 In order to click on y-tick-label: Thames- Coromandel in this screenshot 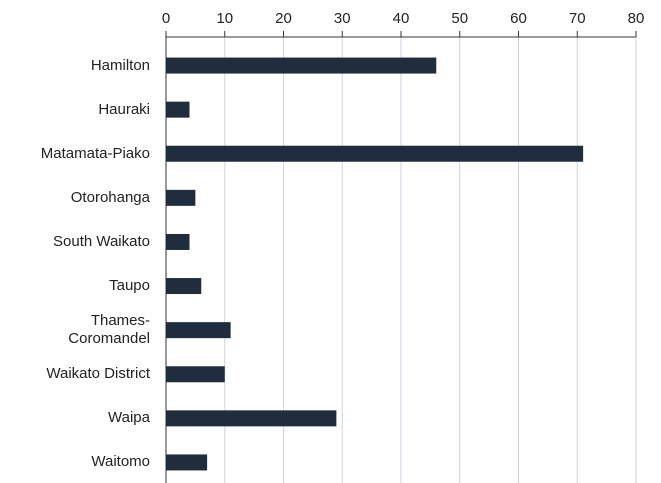, I will do `click(109, 330)`.